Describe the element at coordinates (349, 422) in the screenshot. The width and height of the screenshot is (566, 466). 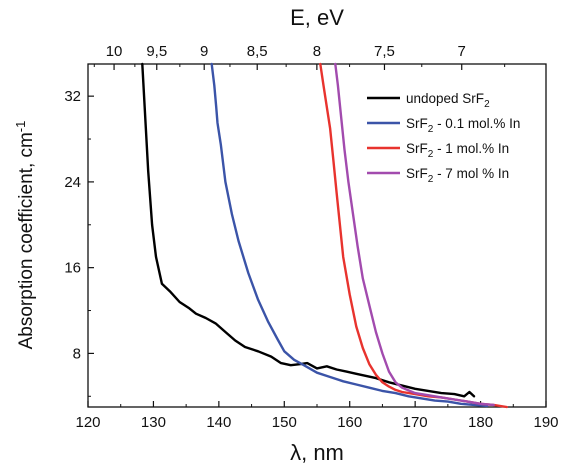
I see `x-tick-label: 160` at that location.